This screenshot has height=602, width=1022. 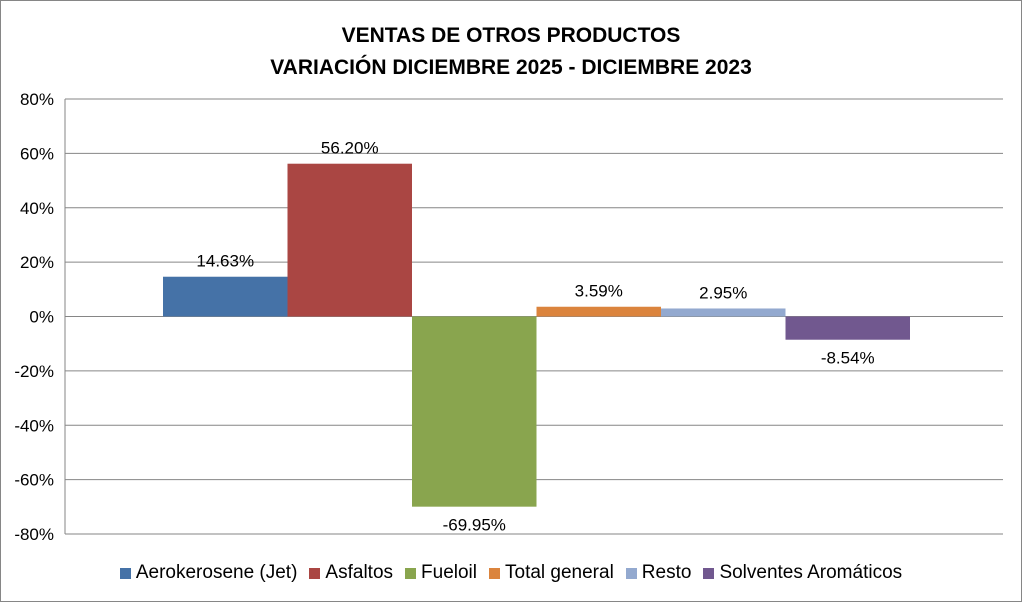 What do you see at coordinates (350, 148) in the screenshot?
I see `data-label: 56.20%` at bounding box center [350, 148].